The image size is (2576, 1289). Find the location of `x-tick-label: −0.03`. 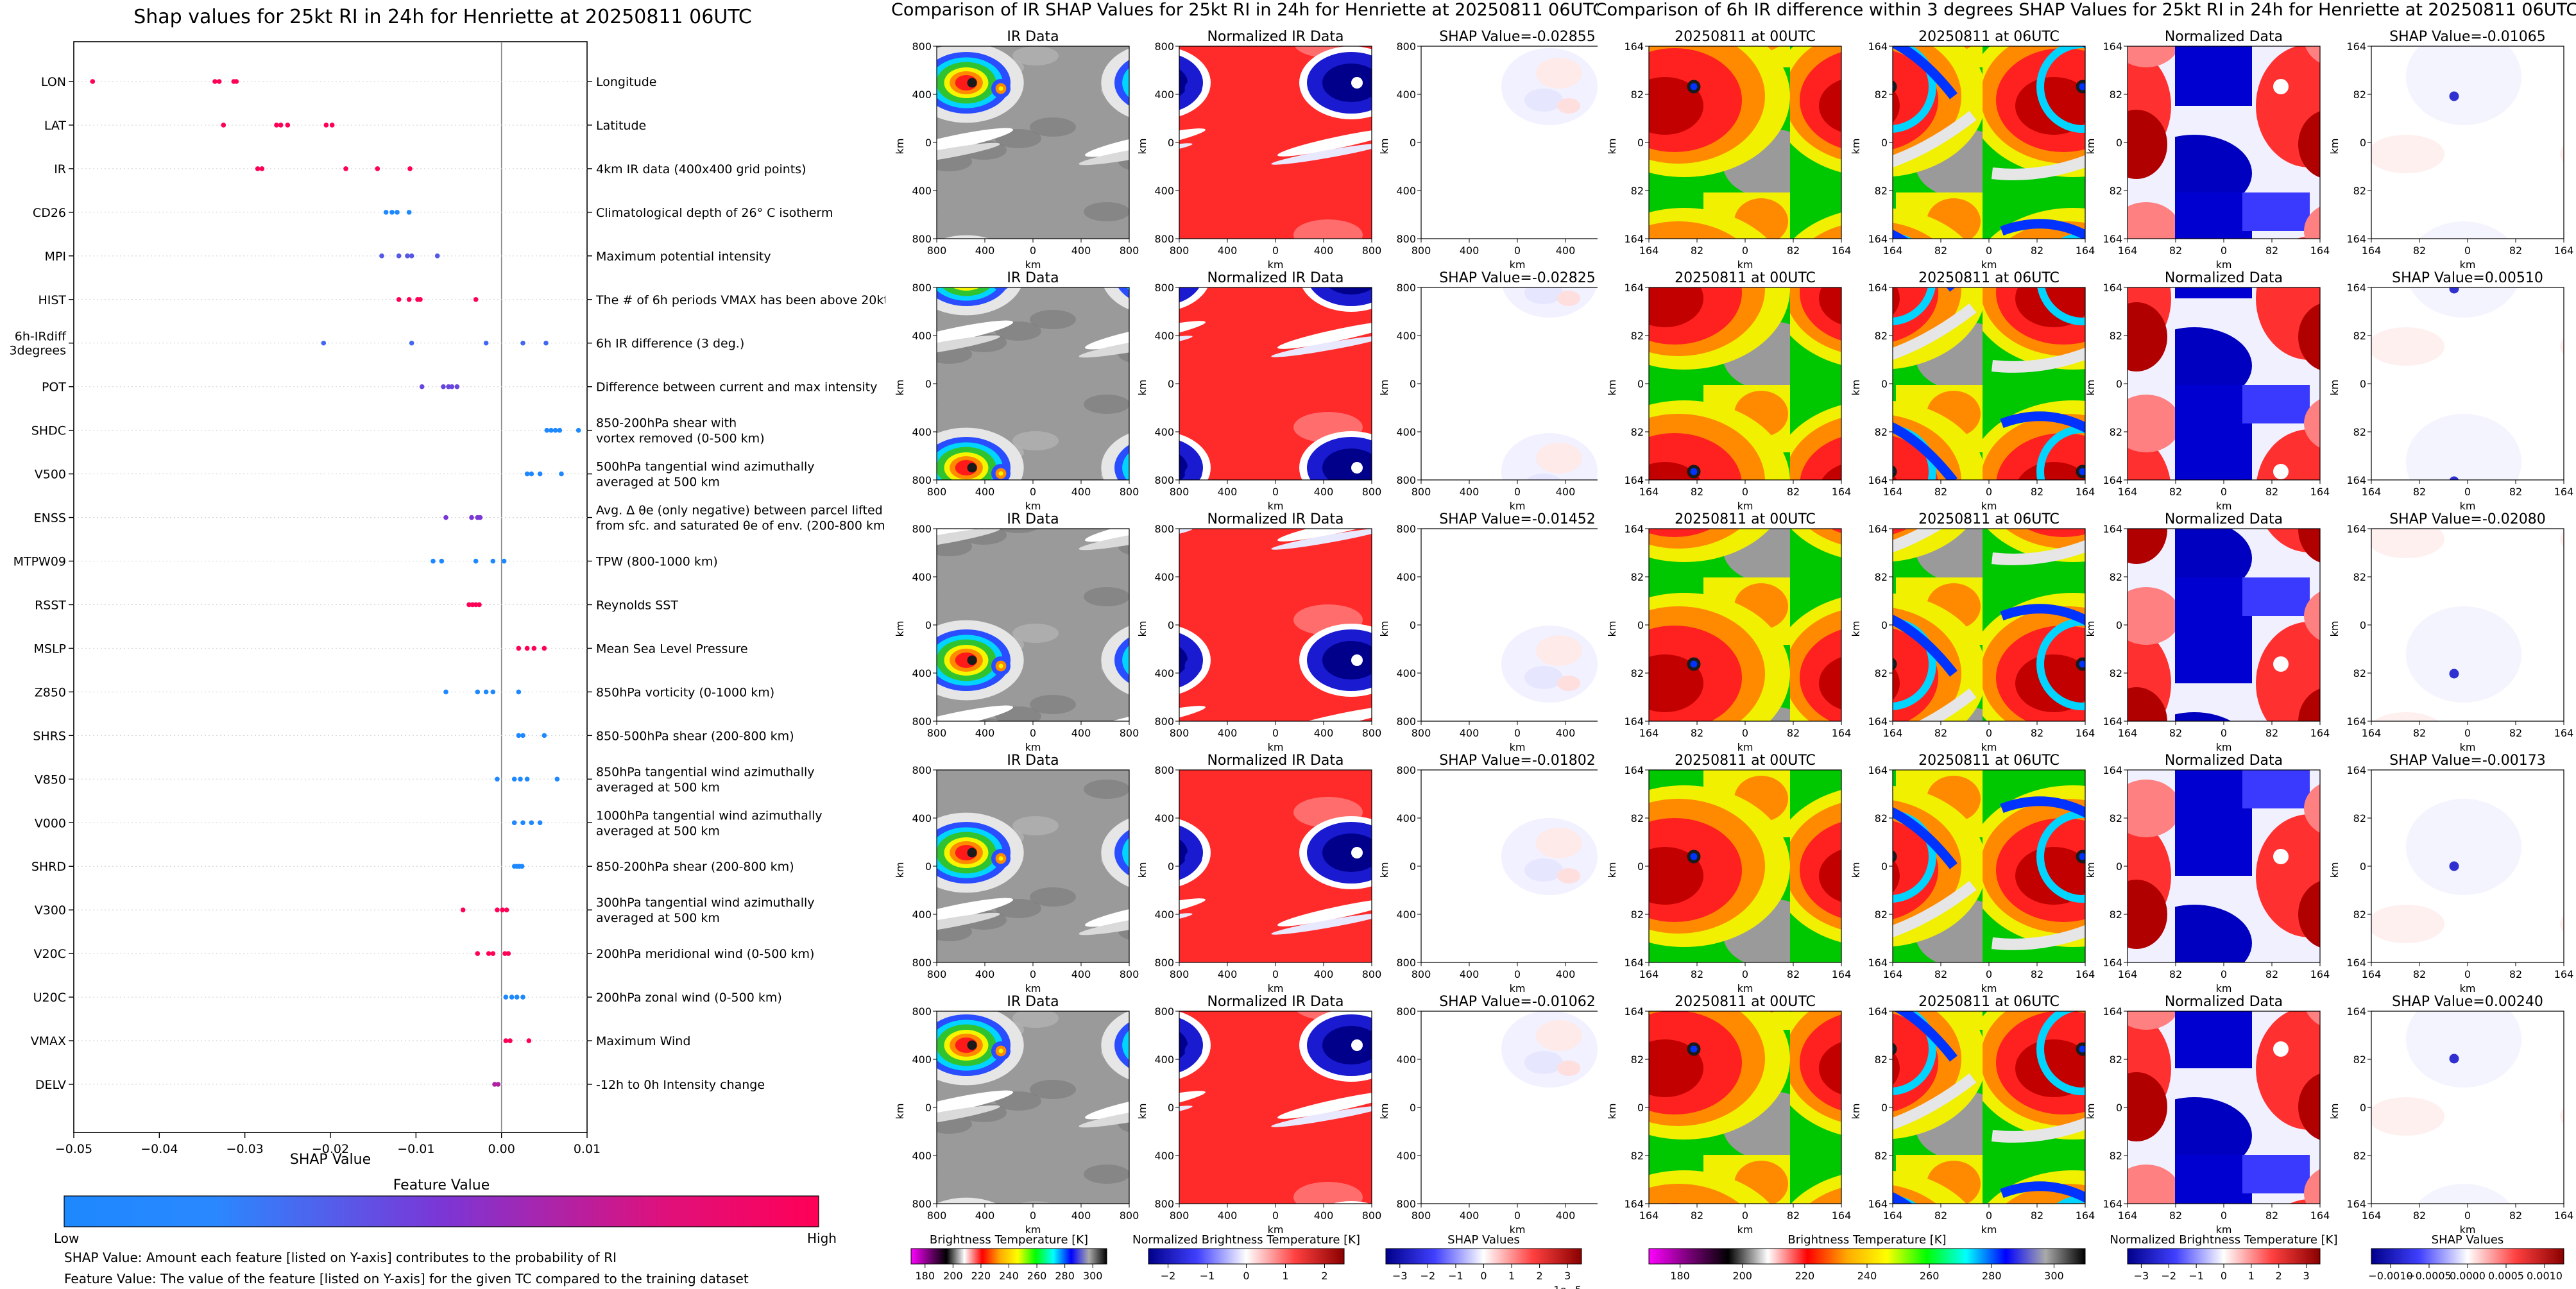

x-tick-label: −0.03 is located at coordinates (245, 1149).